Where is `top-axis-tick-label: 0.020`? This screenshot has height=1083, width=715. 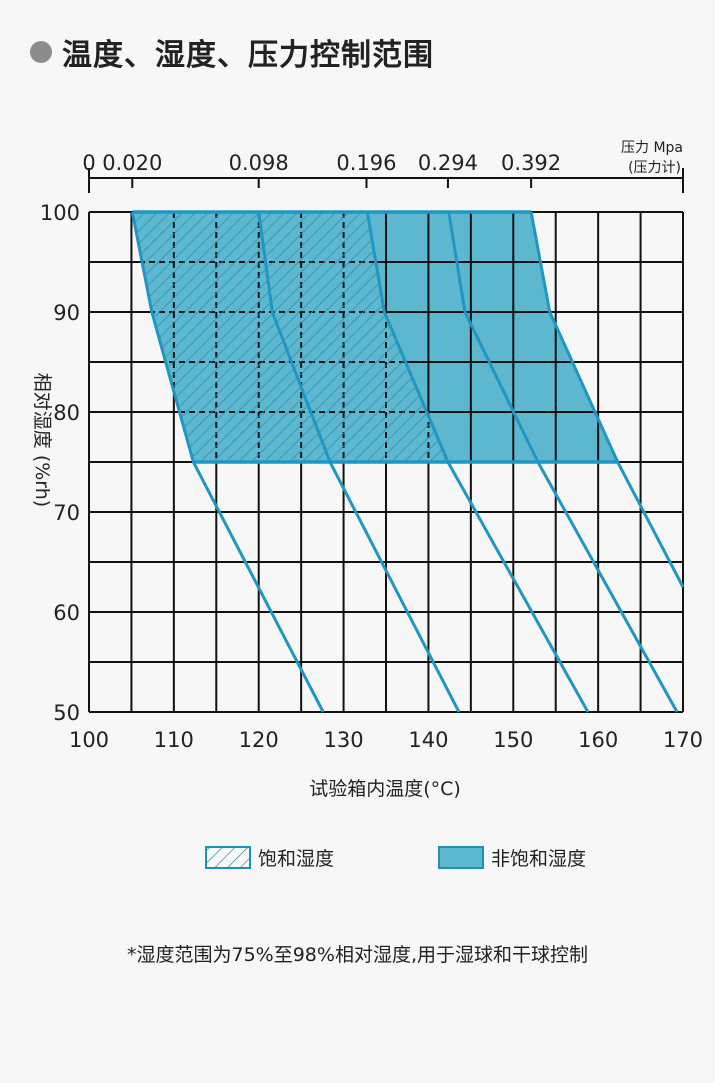 top-axis-tick-label: 0.020 is located at coordinates (132, 163).